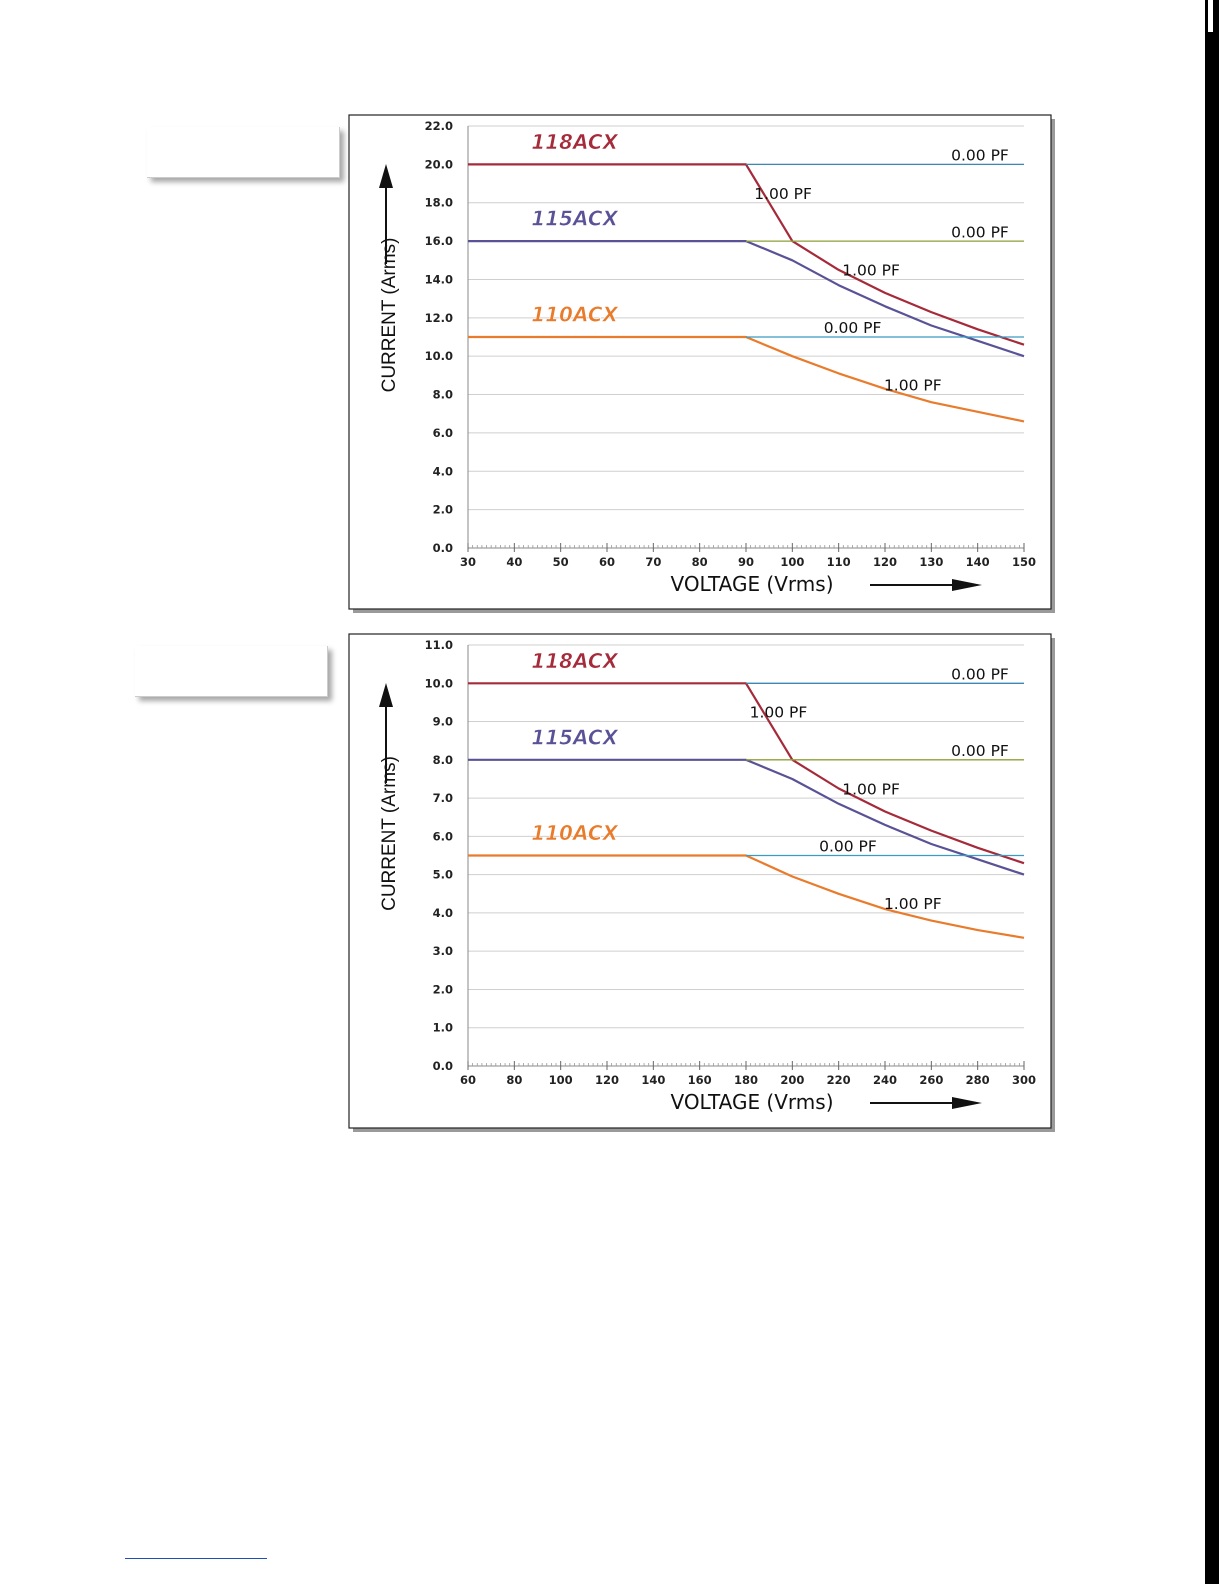 This screenshot has width=1224, height=1584. What do you see at coordinates (561, 562) in the screenshot?
I see `x-tick-label: 50` at bounding box center [561, 562].